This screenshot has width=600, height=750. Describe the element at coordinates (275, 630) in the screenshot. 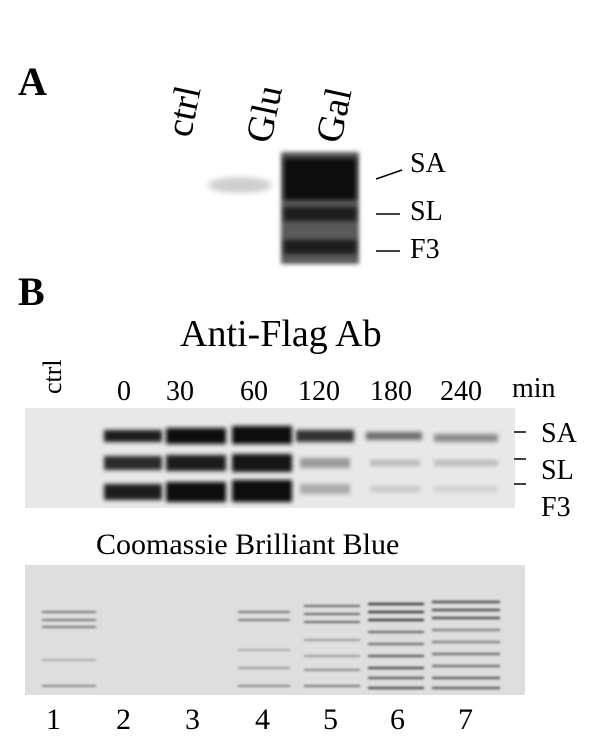

I see `coomassie-gel` at that location.